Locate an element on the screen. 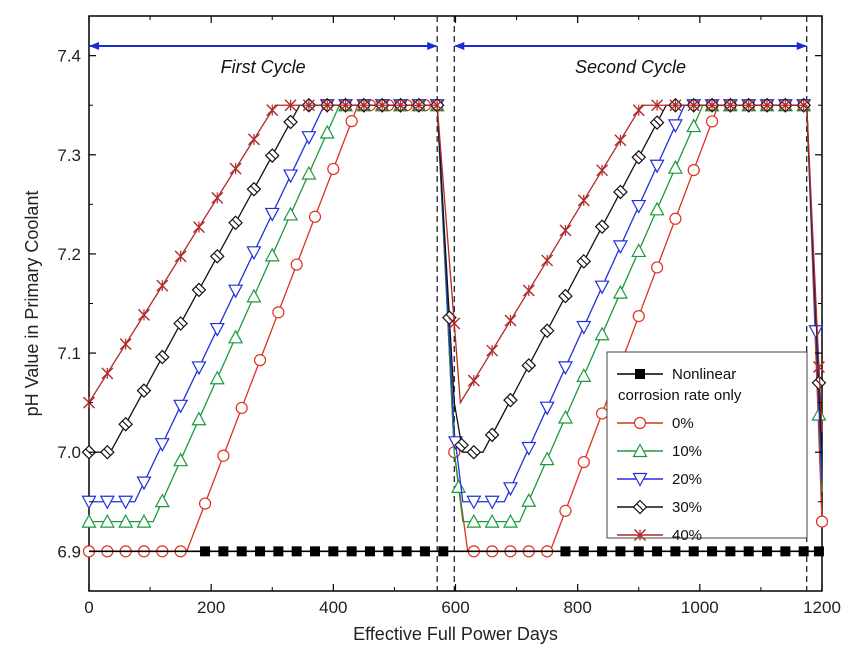 This screenshot has height=646, width=844. legend-label: 40% is located at coordinates (687, 535).